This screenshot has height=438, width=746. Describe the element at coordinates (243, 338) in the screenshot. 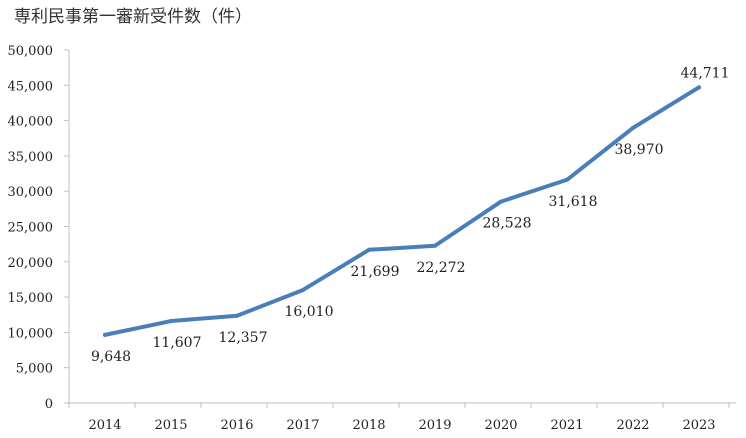

I see `data-label: 12,357` at that location.